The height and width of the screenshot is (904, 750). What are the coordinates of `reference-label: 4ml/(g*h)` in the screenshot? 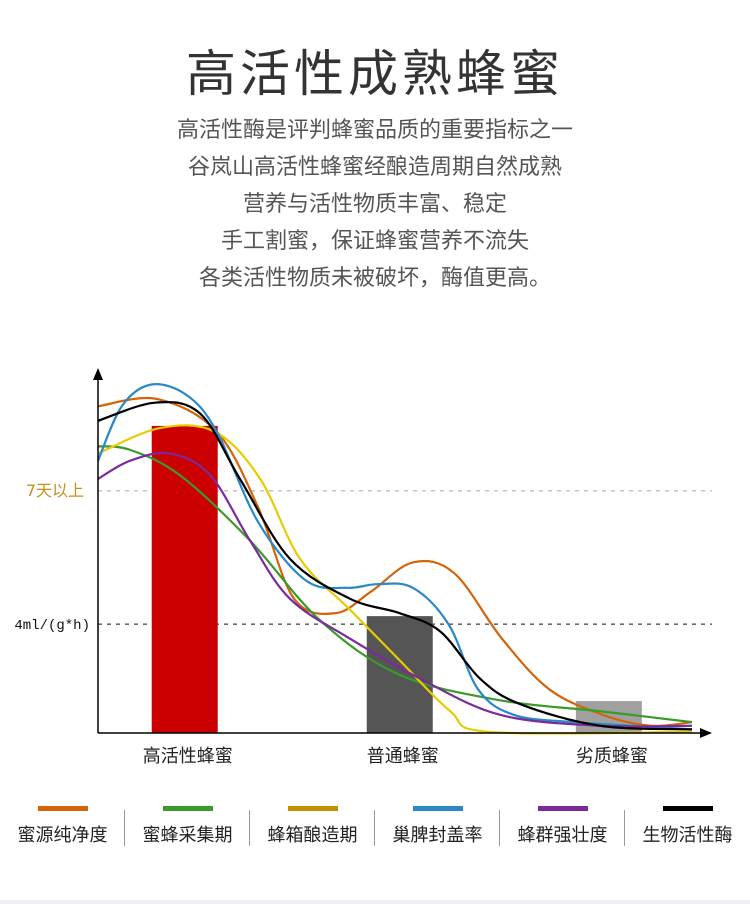 It's located at (52, 626).